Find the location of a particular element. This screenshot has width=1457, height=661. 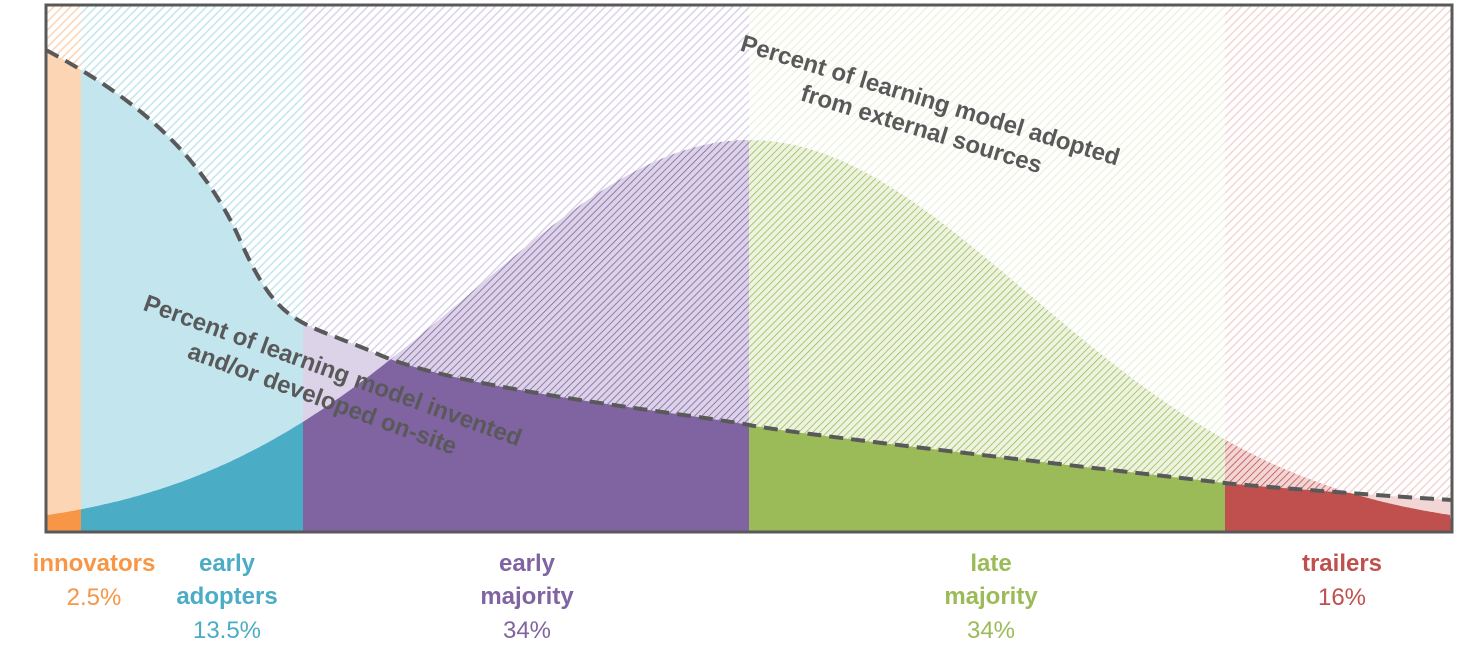

segment-label: late is located at coordinates (990, 563).